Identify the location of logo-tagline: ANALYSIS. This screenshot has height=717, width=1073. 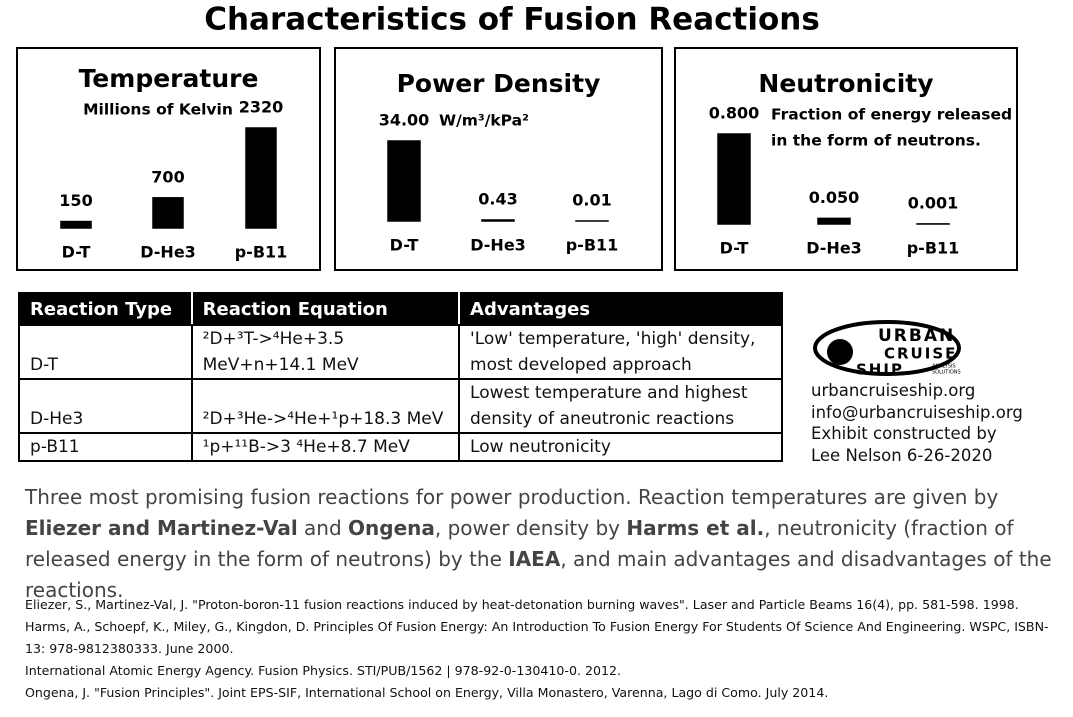
(944, 367).